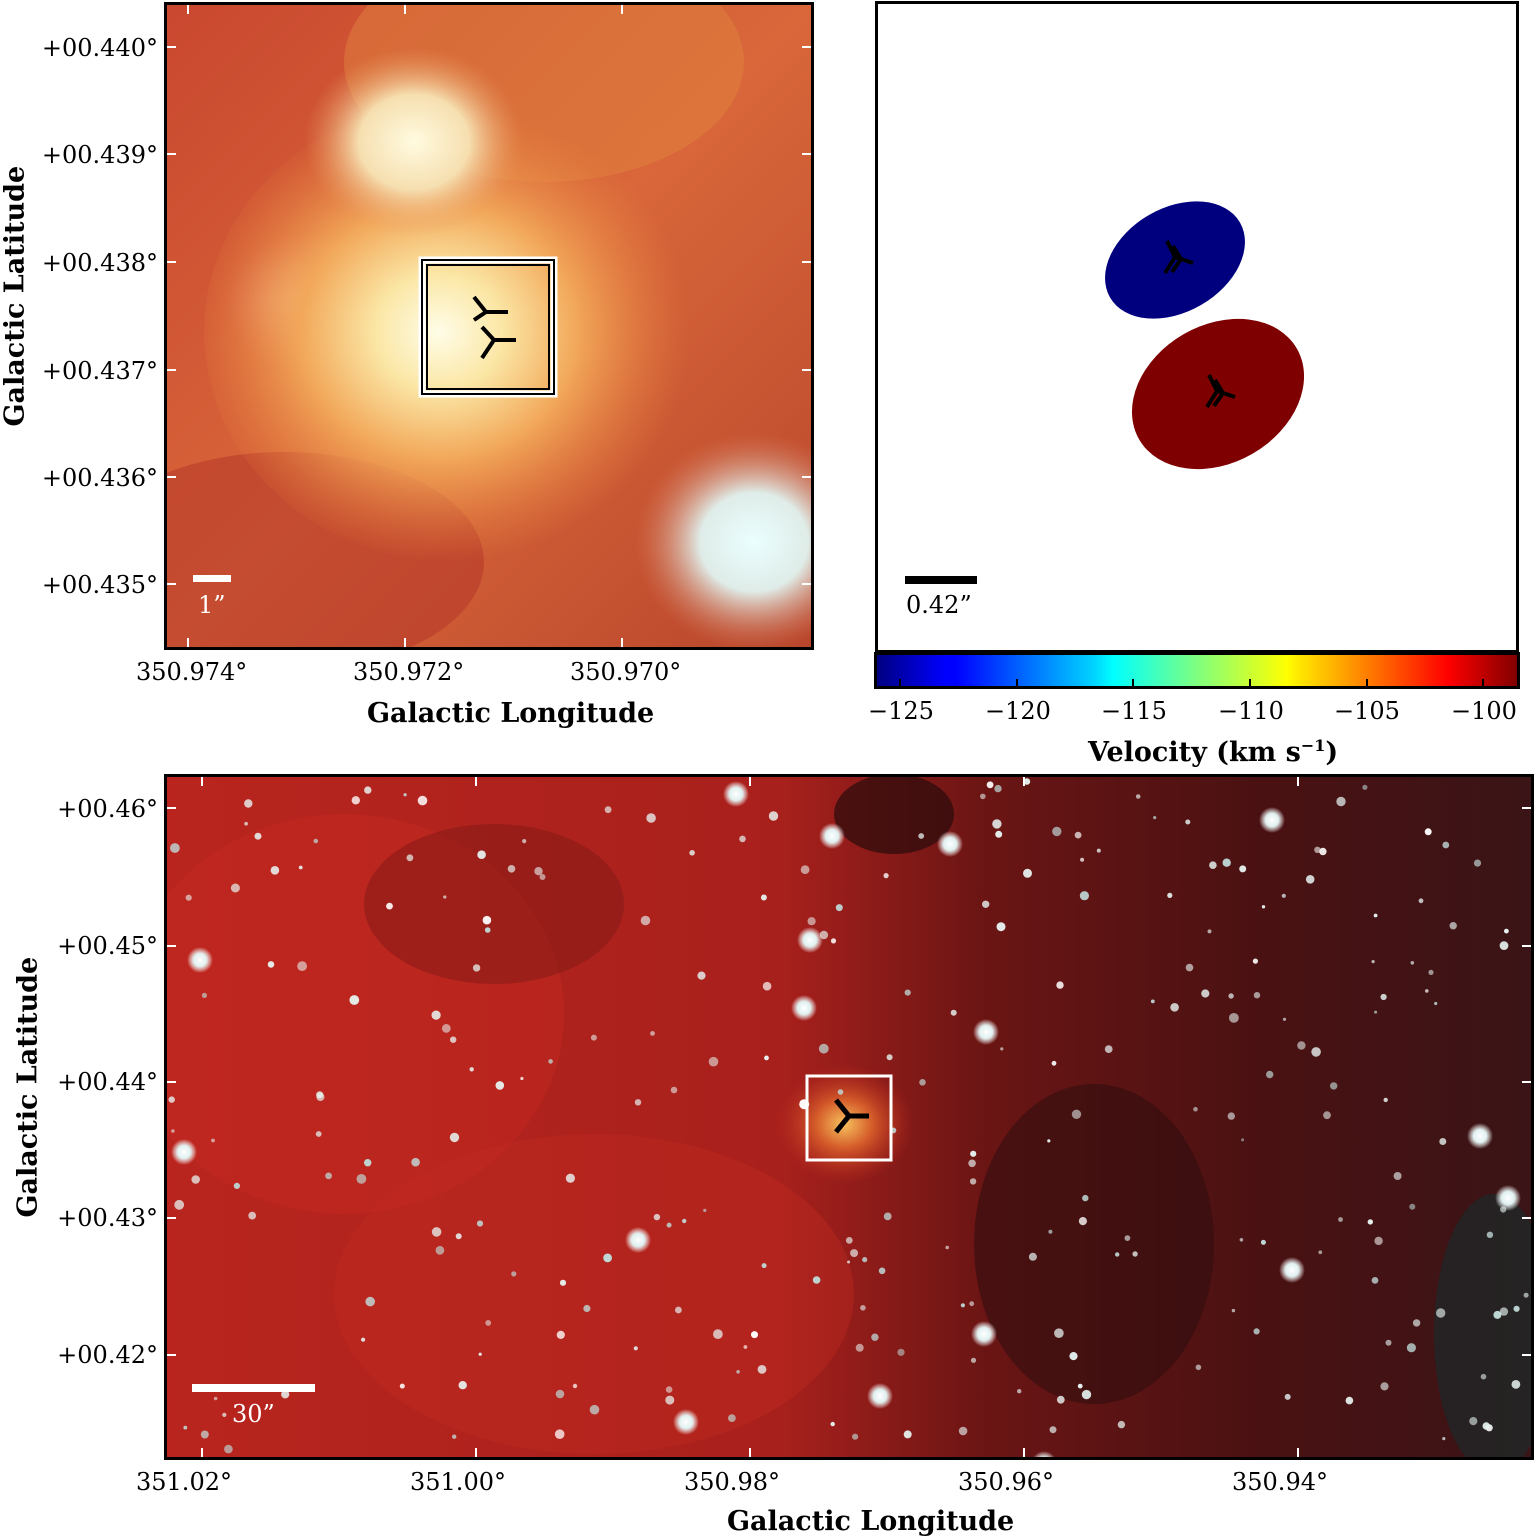 The image size is (1536, 1538). Describe the element at coordinates (732, 1482) in the screenshot. I see `x-tick-label: 350.98°` at that location.